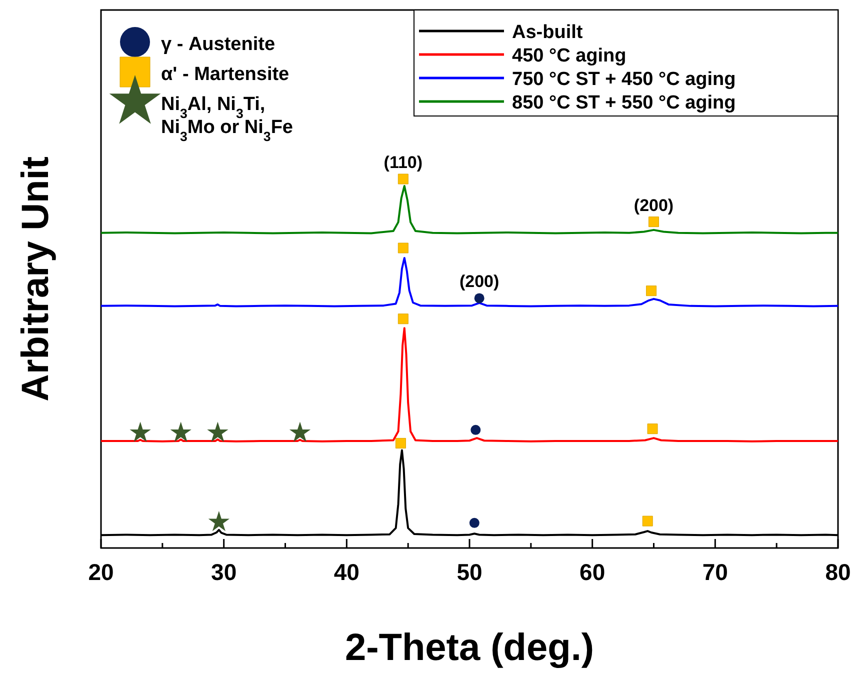 The height and width of the screenshot is (673, 856). Describe the element at coordinates (624, 103) in the screenshot. I see `legend-label: 850 °C ST + 550 °C aging` at that location.